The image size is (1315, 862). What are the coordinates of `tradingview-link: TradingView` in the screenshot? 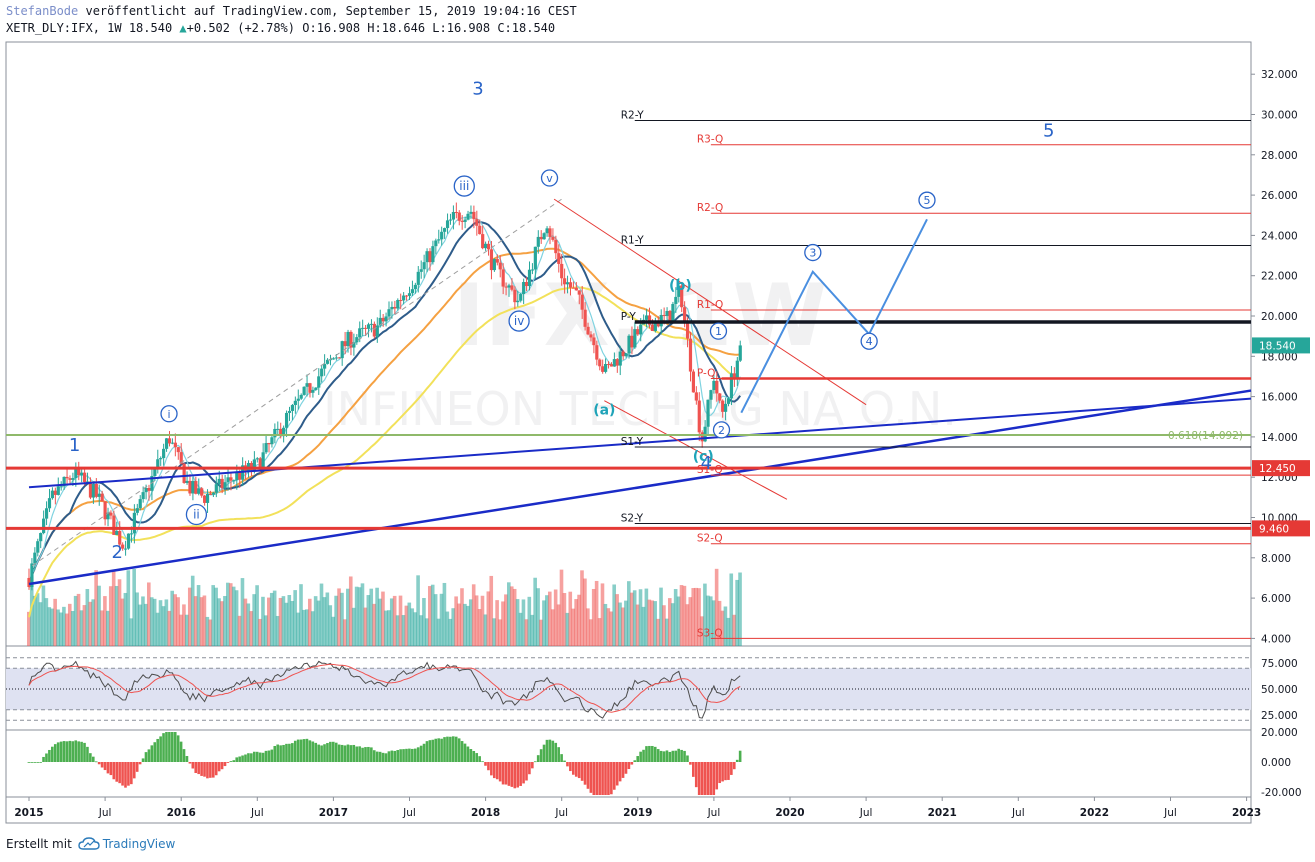 It's located at (126, 844).